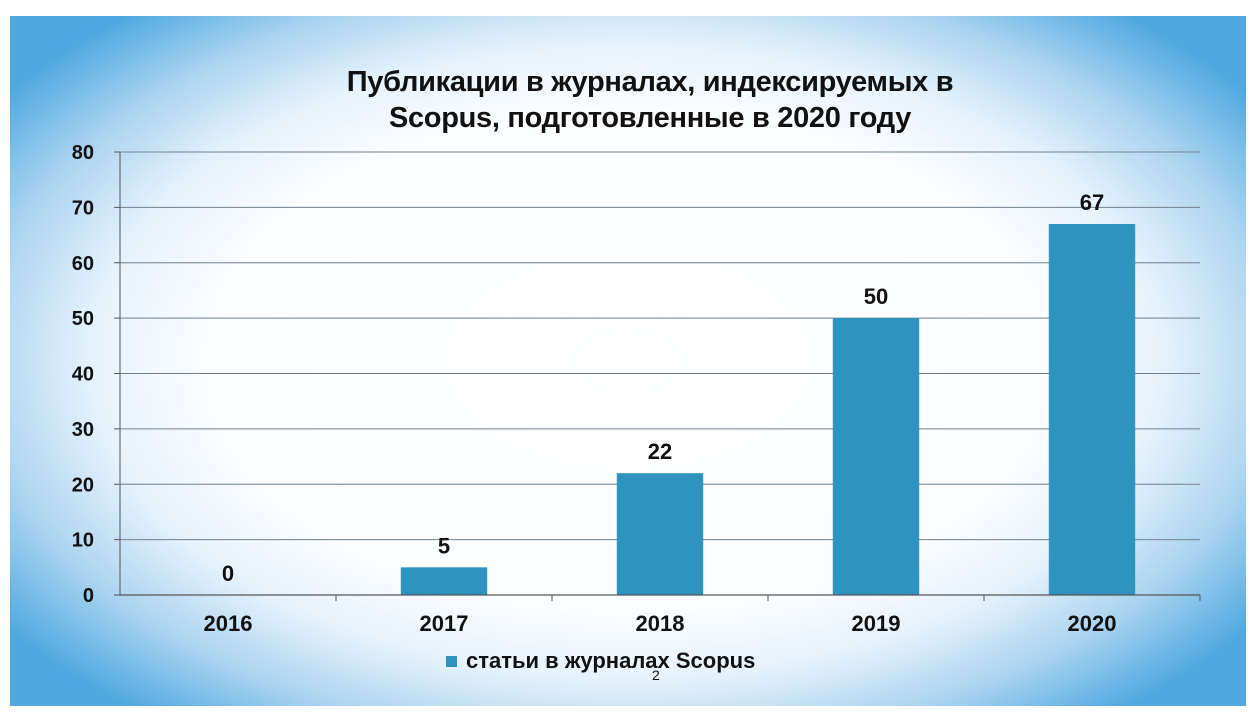  Describe the element at coordinates (451, 661) in the screenshot. I see `legend-swatch` at that location.